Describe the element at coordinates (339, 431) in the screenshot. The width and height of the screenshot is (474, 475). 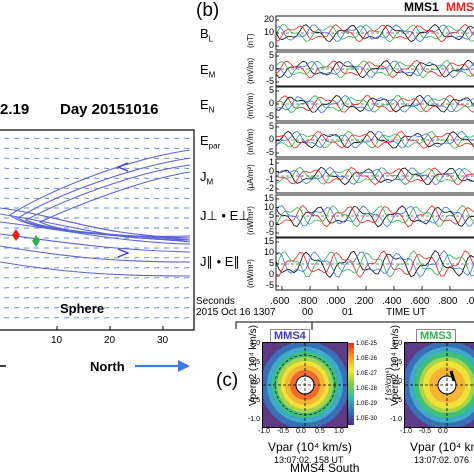
I see `mms4-x-tick: 1.0` at that location.